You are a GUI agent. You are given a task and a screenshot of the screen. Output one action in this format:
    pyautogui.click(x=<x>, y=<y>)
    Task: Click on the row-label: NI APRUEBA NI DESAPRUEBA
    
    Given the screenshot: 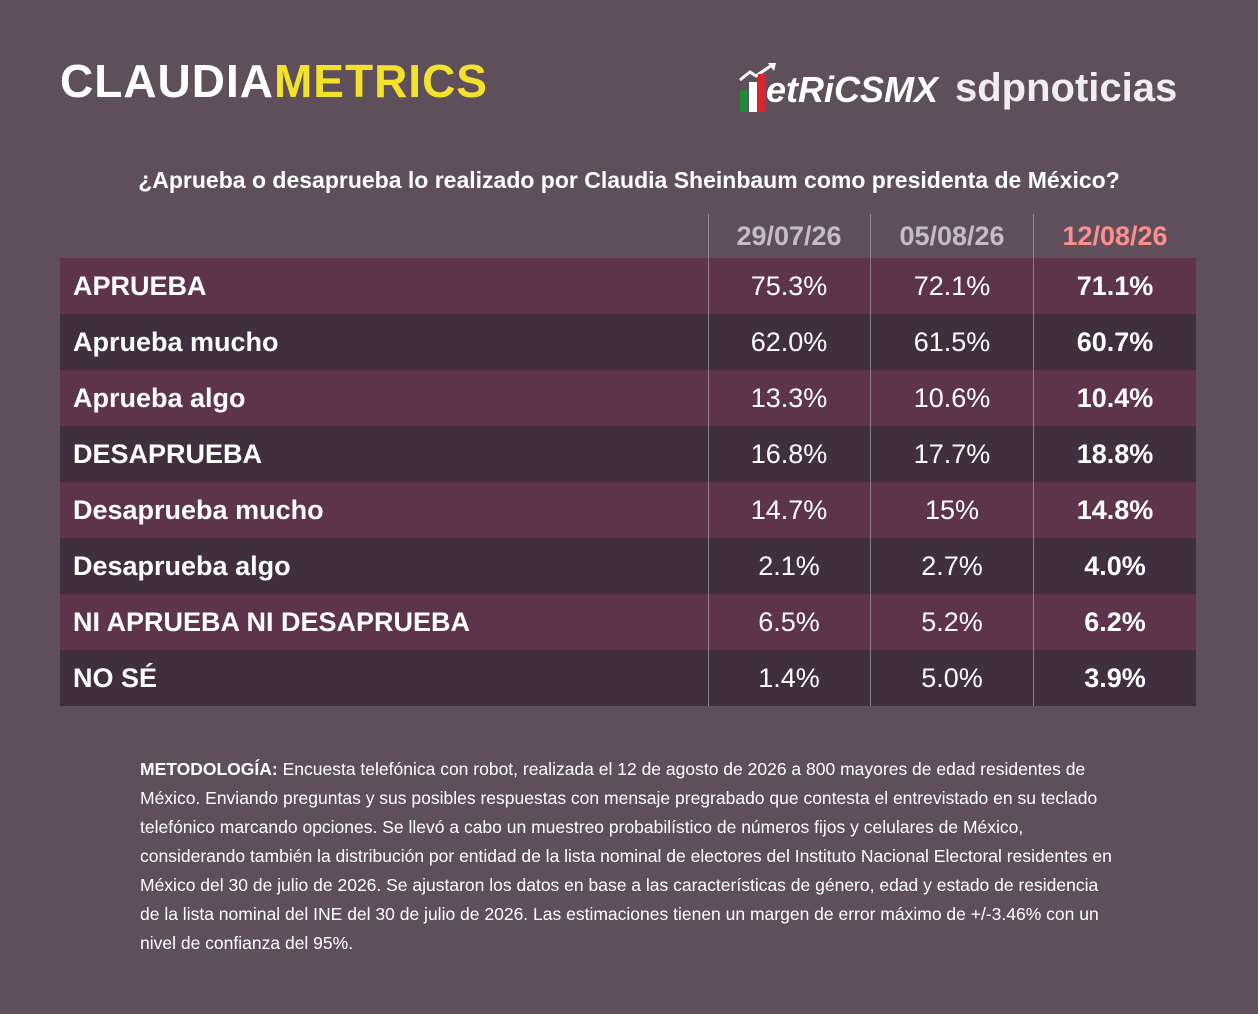 What is the action you would take?
    pyautogui.click(x=272, y=622)
    